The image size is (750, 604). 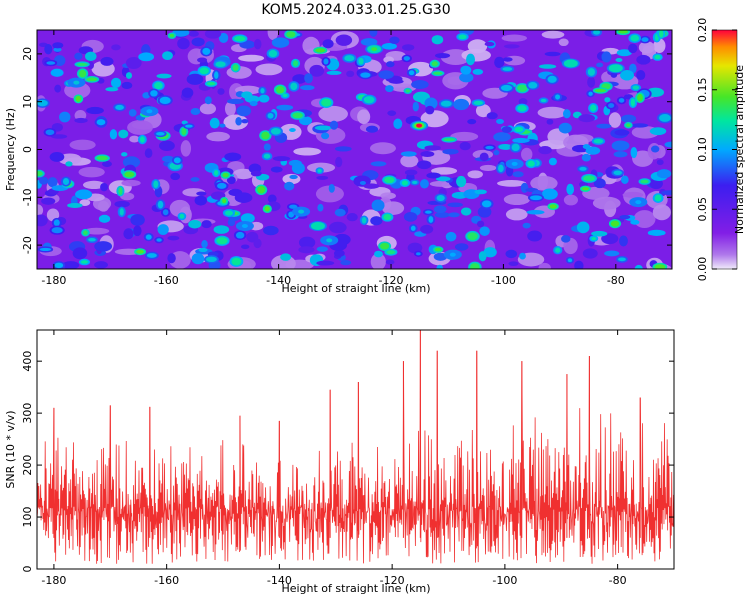 I want to click on x-tick-label: -120, so click(x=392, y=580).